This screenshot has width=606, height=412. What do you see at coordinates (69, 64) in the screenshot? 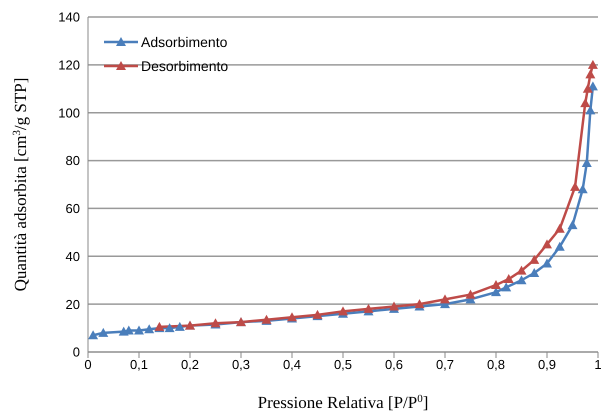
I see `y-tick-label: 120` at bounding box center [69, 64].